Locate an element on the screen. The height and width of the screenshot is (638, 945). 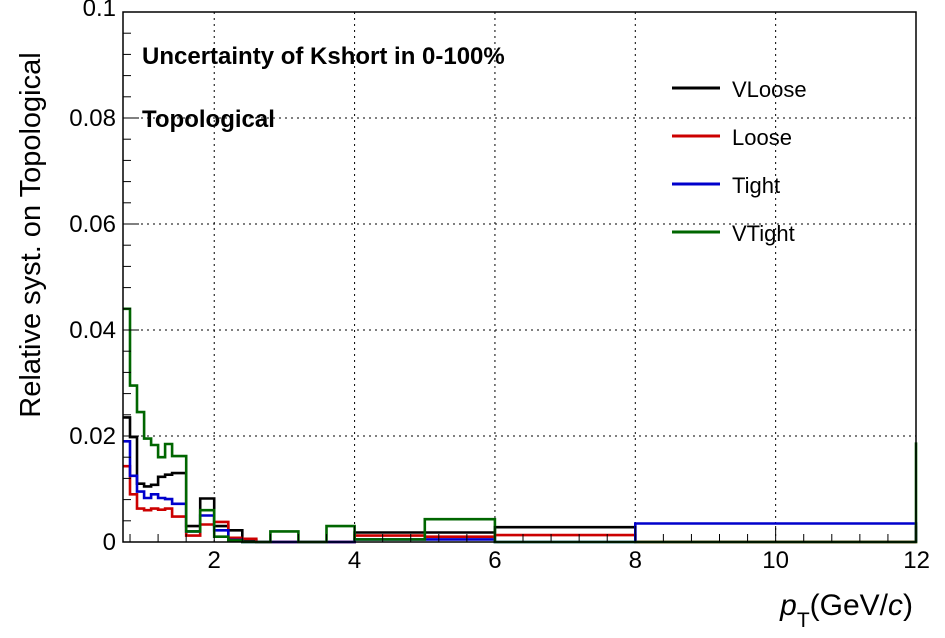
legend-label-loose: Loose is located at coordinates (762, 137).